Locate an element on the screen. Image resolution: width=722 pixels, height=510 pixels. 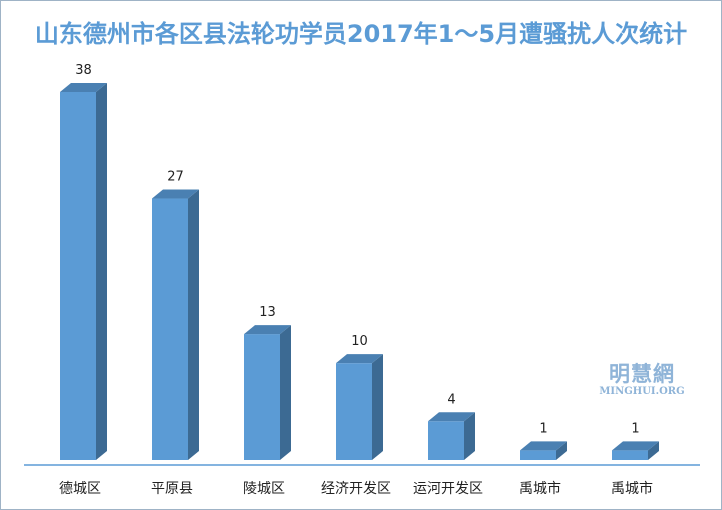
minghui-watermark: 明慧網 MINGHUI.ORG is located at coordinates (642, 380).